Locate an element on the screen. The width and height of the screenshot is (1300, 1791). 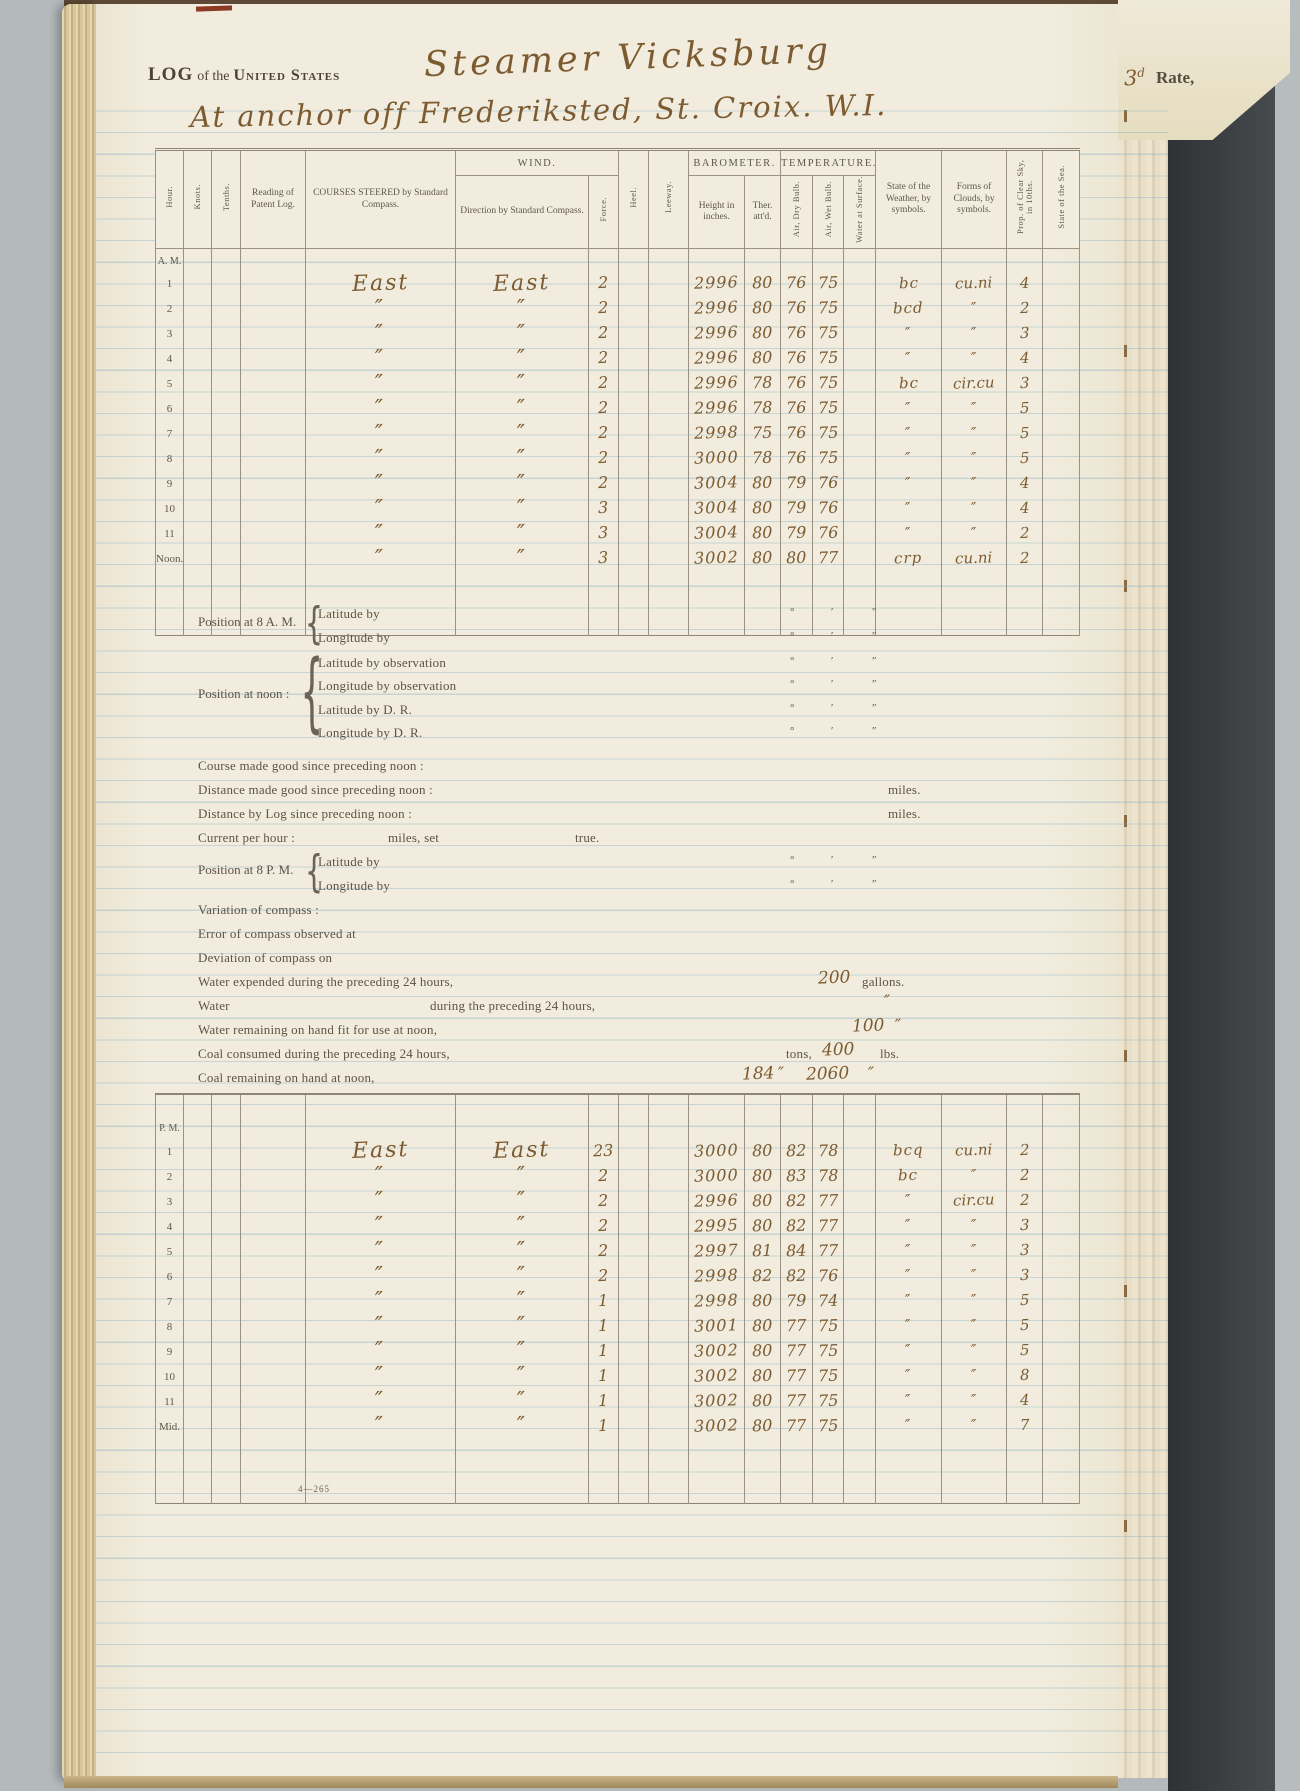
cell-ther is located at coordinates (762, 1449).